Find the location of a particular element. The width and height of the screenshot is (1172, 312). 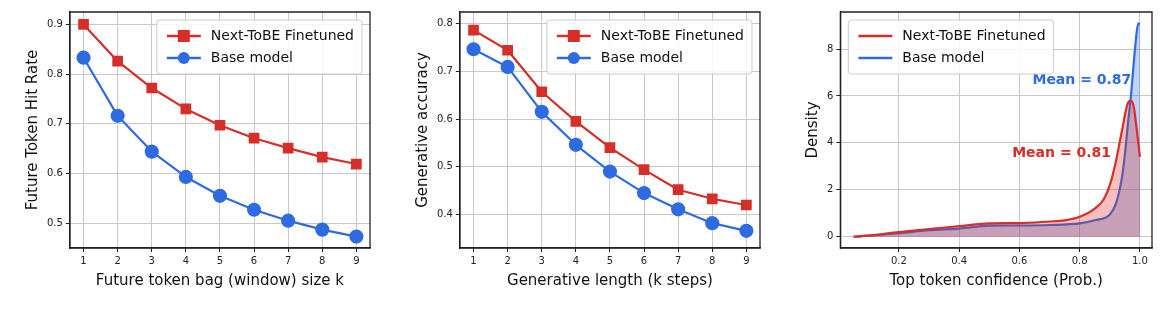

y-tick-label: 0.9 is located at coordinates (55, 24).